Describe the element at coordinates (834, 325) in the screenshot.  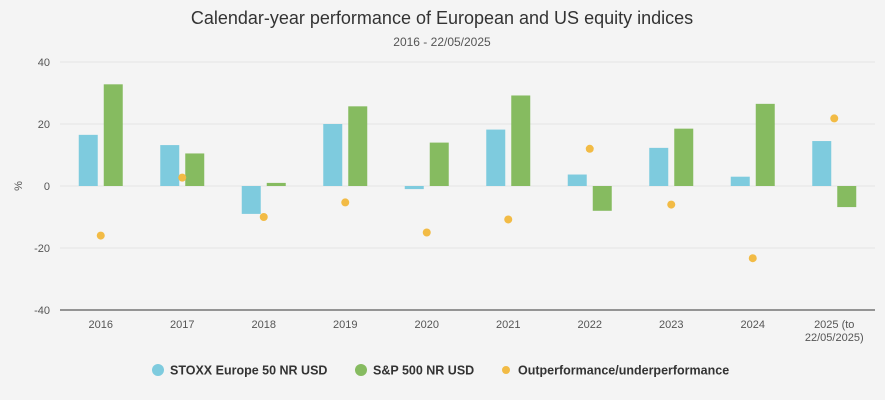
I see `x-tick-line: 2025 (to` at that location.